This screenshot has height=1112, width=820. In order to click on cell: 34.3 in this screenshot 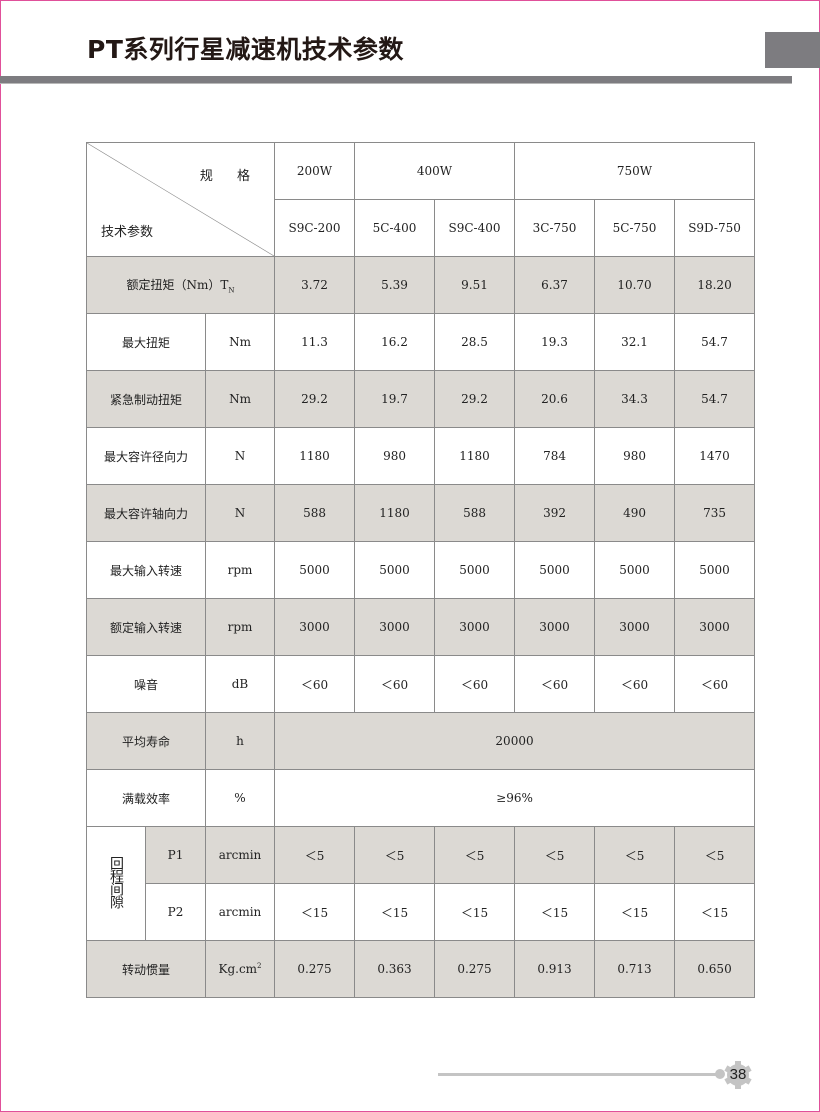, I will do `click(635, 399)`.